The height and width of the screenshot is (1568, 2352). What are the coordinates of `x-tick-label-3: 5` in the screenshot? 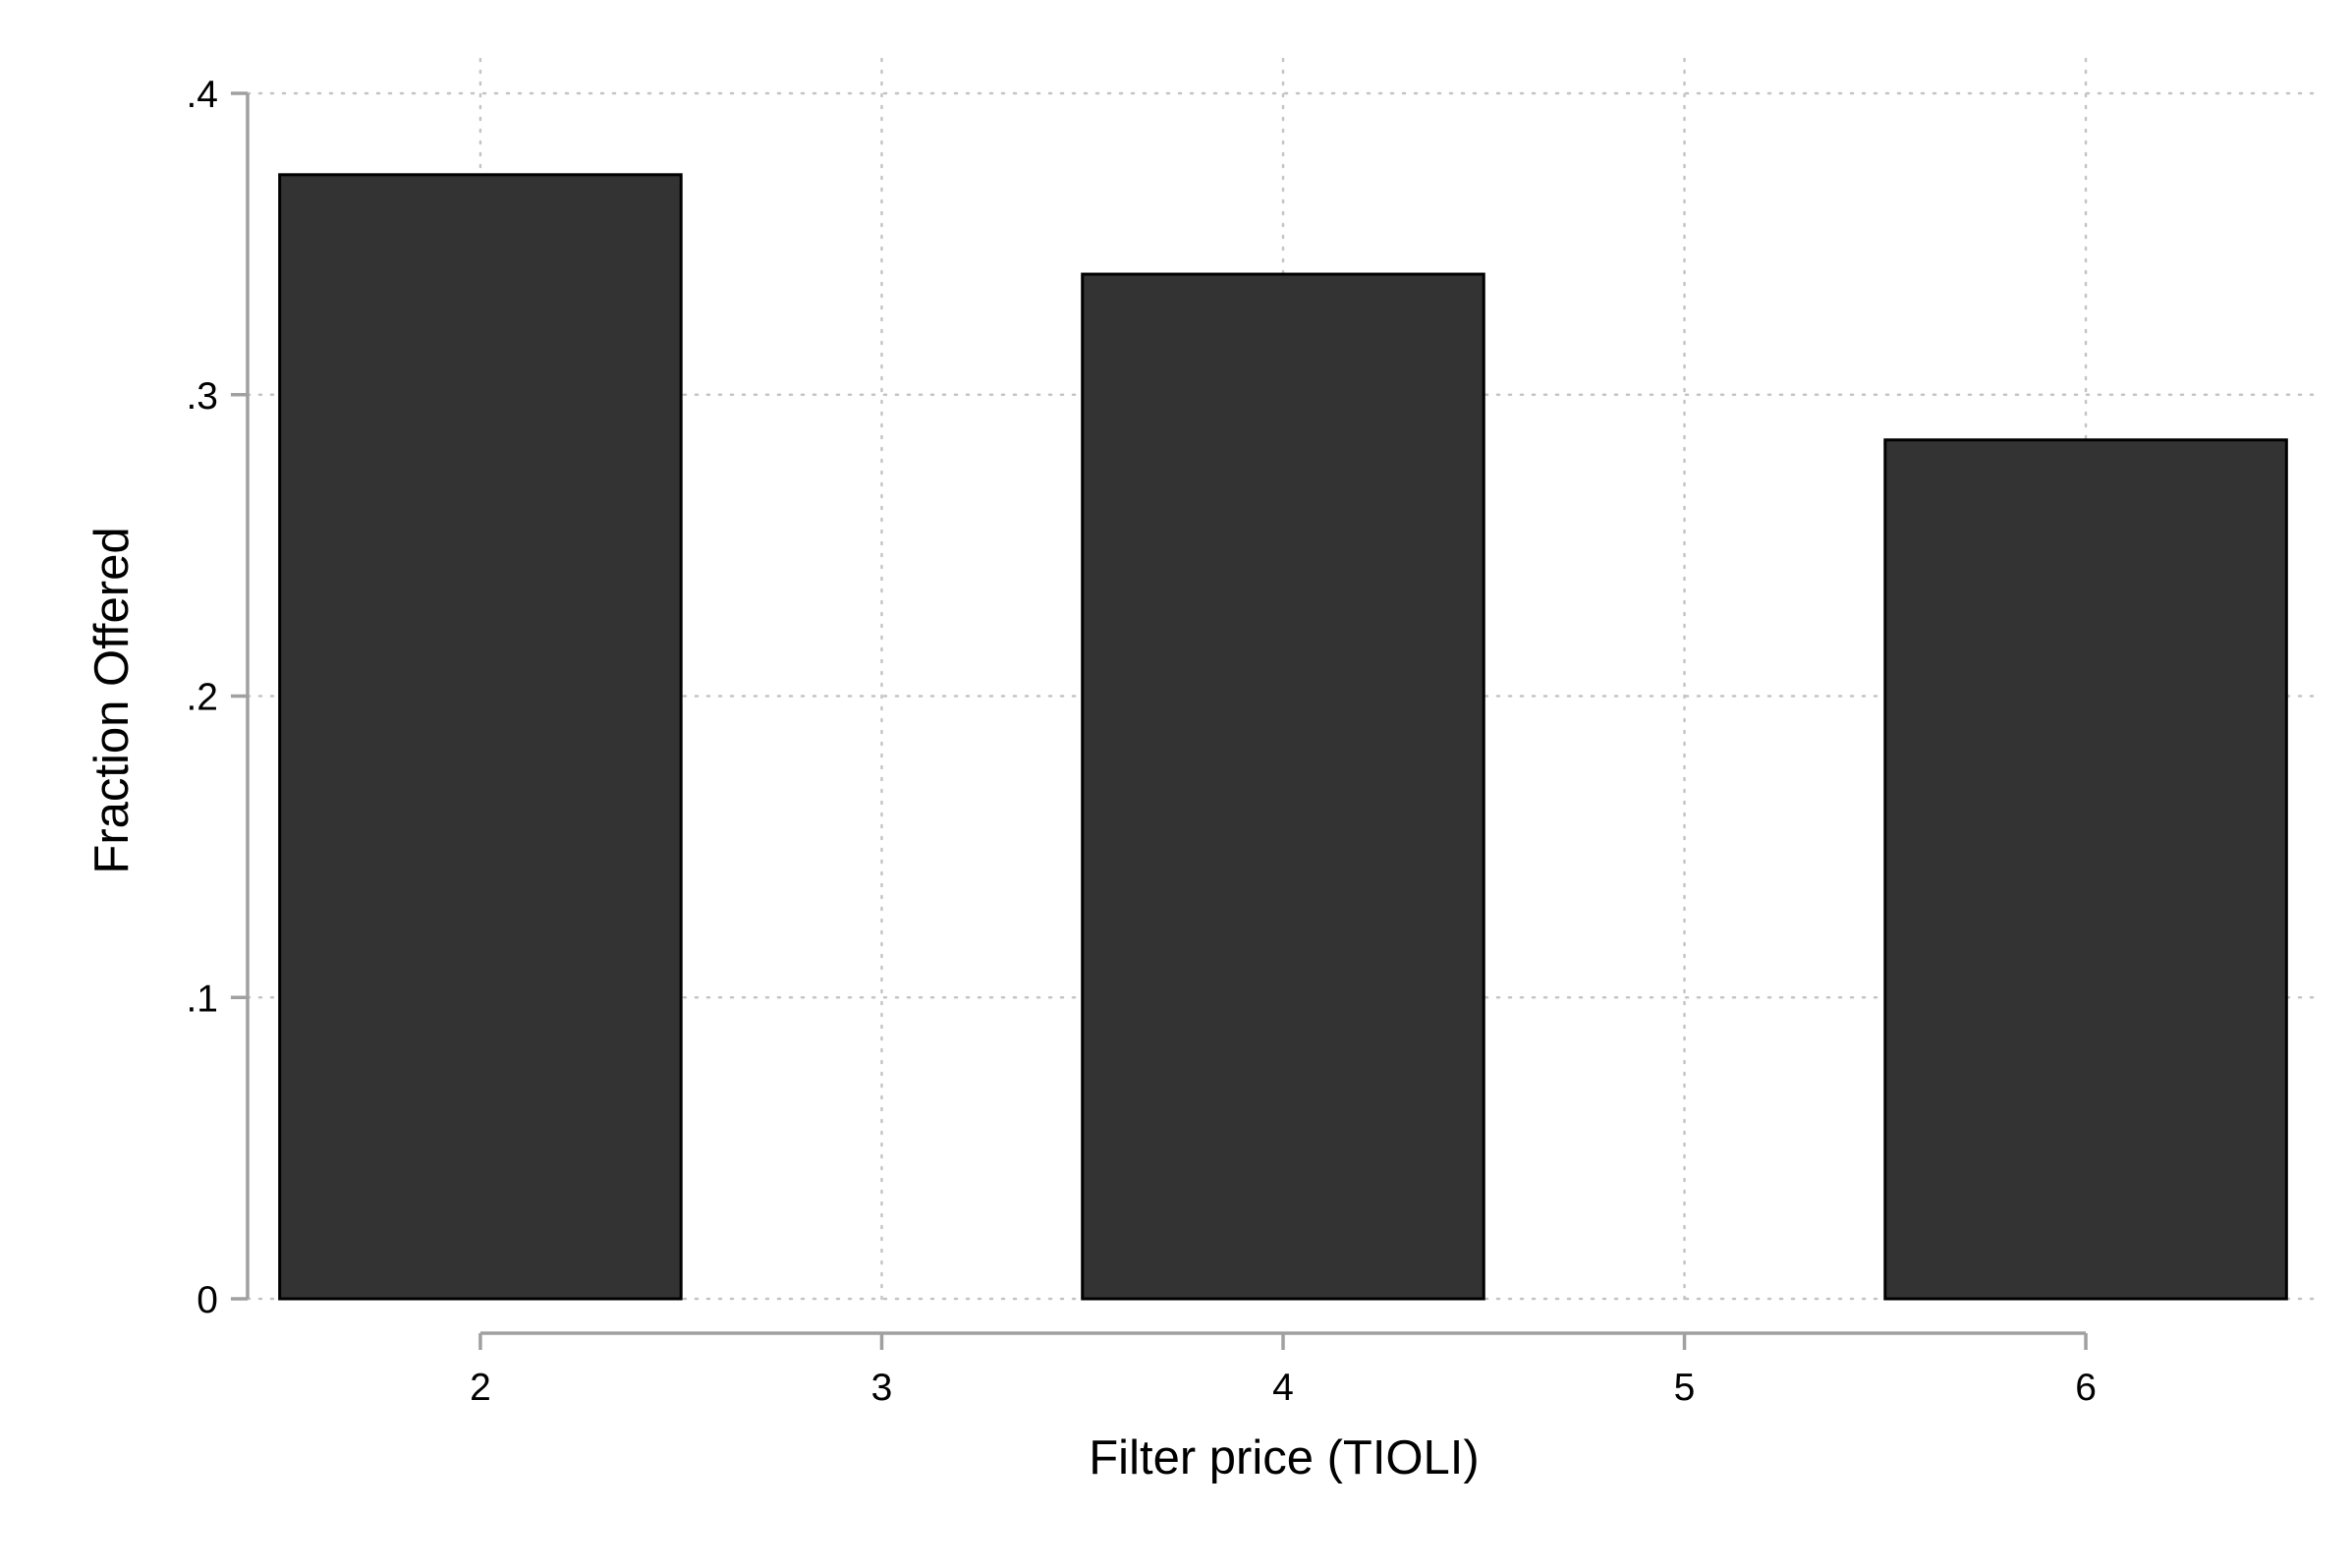 It's located at (1685, 1388).